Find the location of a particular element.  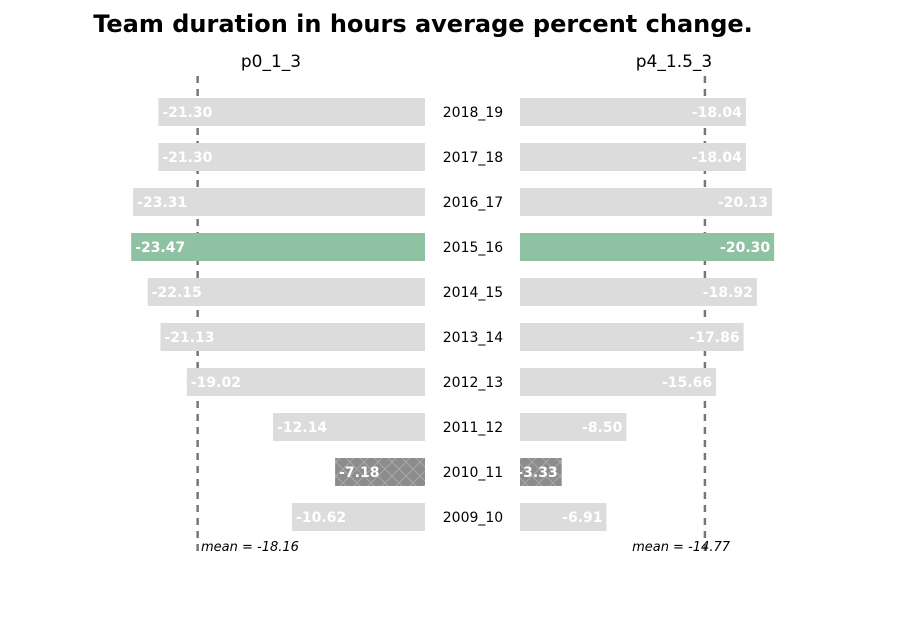

left-value-label-2011_12: -12.14 is located at coordinates (302, 428).